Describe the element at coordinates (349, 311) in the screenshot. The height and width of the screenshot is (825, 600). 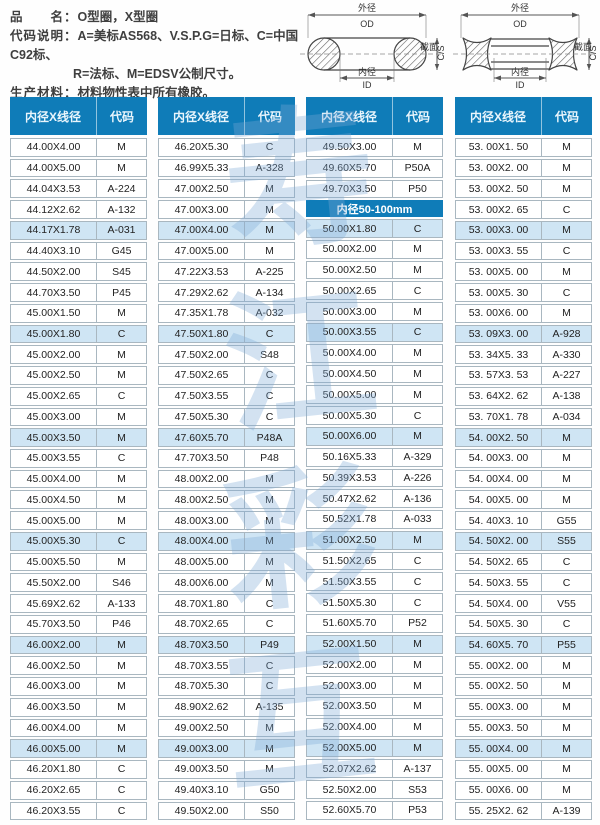
I see `size-cell: 50.00X3.00` at that location.